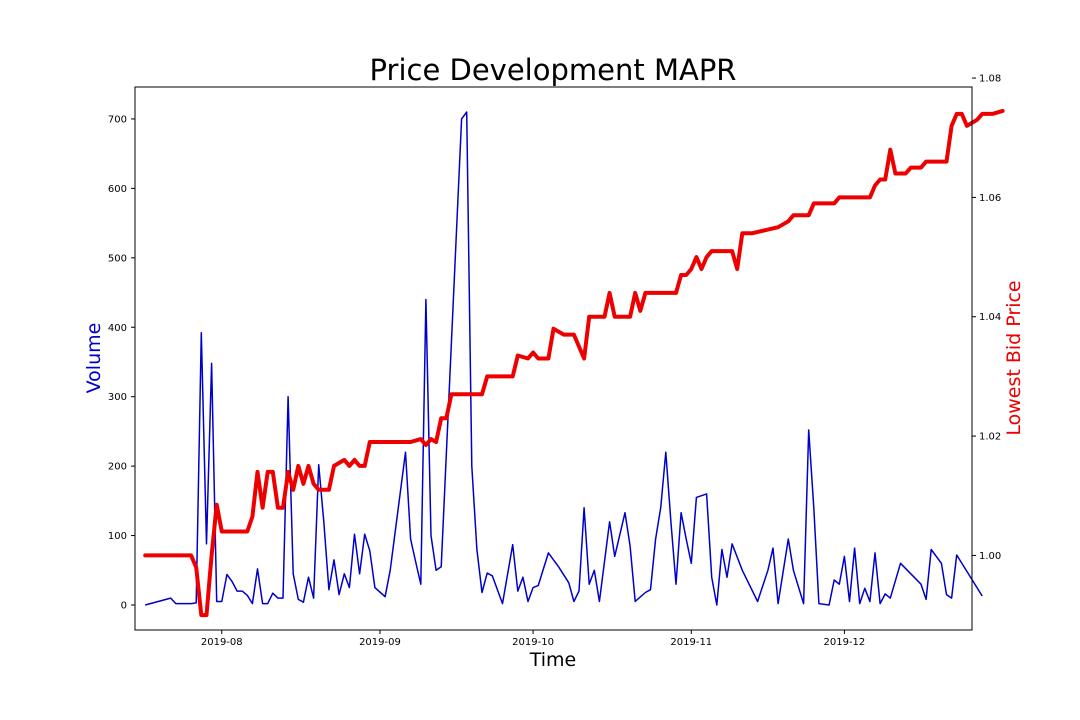  I want to click on right-y-axis-label: Lowest Bid Price, so click(1014, 357).